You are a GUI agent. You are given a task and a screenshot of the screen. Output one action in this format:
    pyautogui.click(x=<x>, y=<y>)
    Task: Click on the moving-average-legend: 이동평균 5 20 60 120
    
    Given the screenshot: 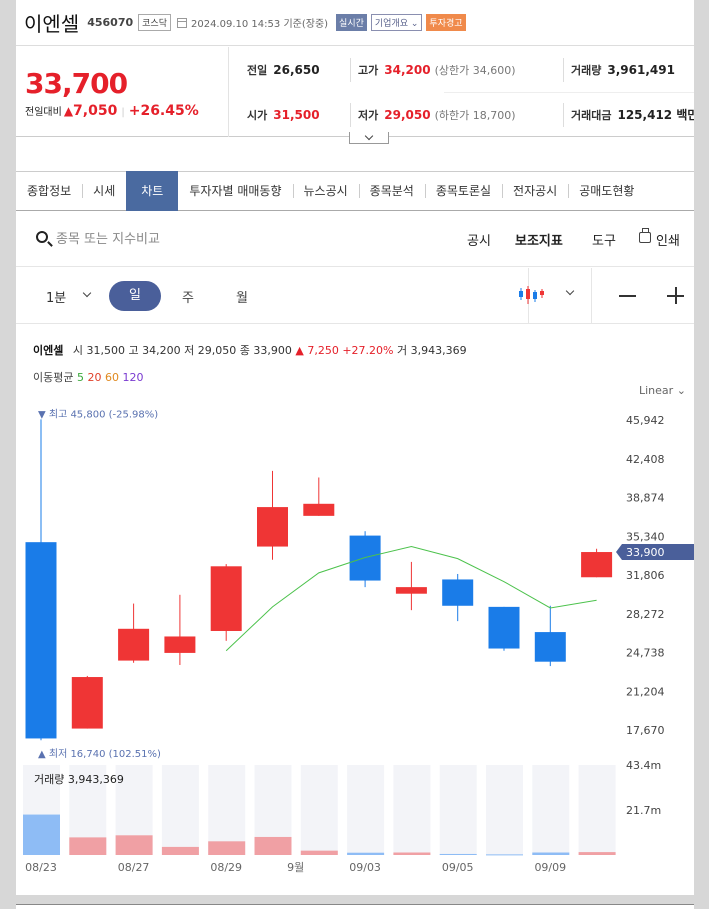 What is the action you would take?
    pyautogui.click(x=88, y=377)
    